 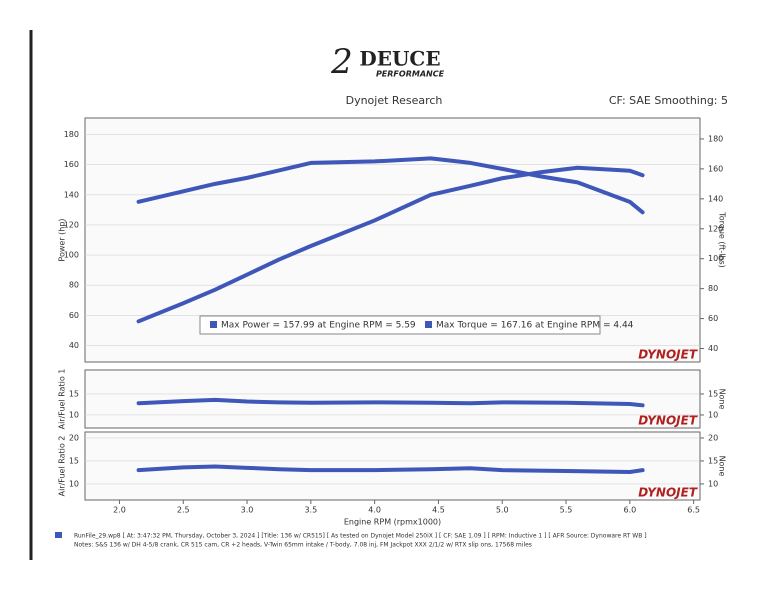 I want to click on y2-tick-label: 160, so click(x=715, y=168).